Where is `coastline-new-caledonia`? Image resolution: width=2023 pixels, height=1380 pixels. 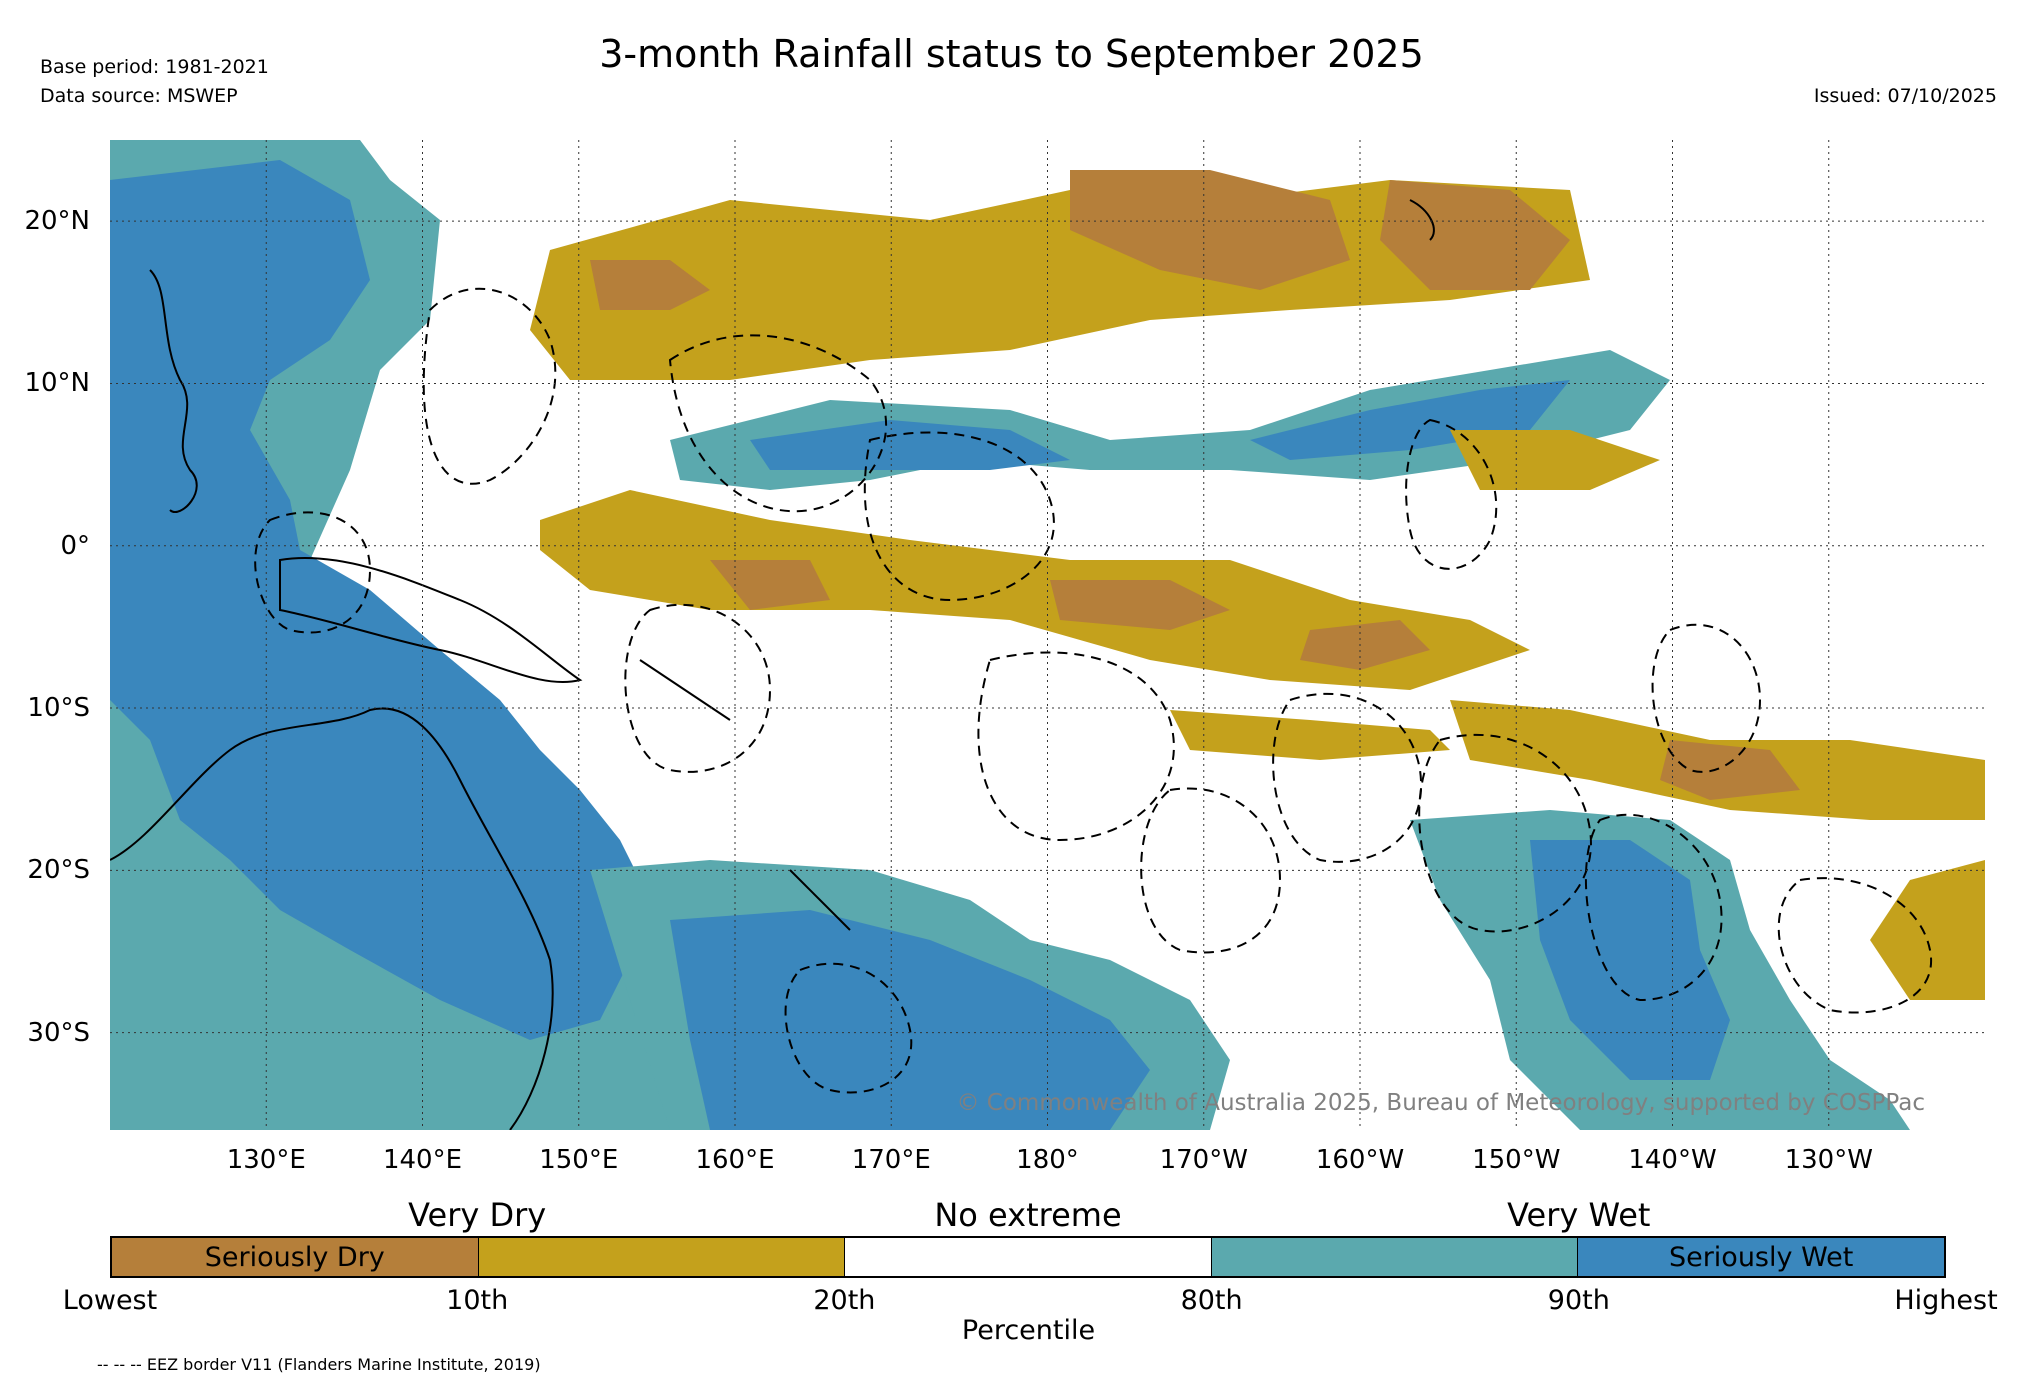 coastline-new-caledonia is located at coordinates (820, 900).